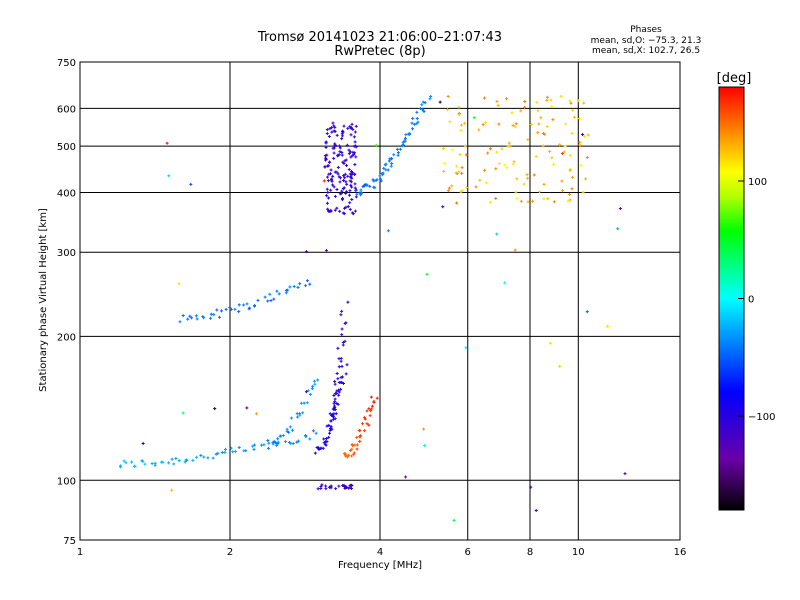 This screenshot has height=600, width=800. Describe the element at coordinates (66, 109) in the screenshot. I see `y-tick-label: 600` at that location.